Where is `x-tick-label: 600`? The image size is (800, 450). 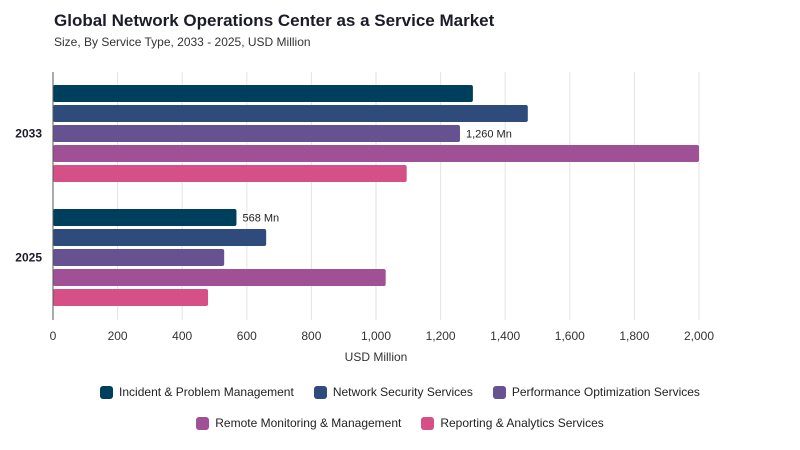
x-tick-label: 600 is located at coordinates (247, 336).